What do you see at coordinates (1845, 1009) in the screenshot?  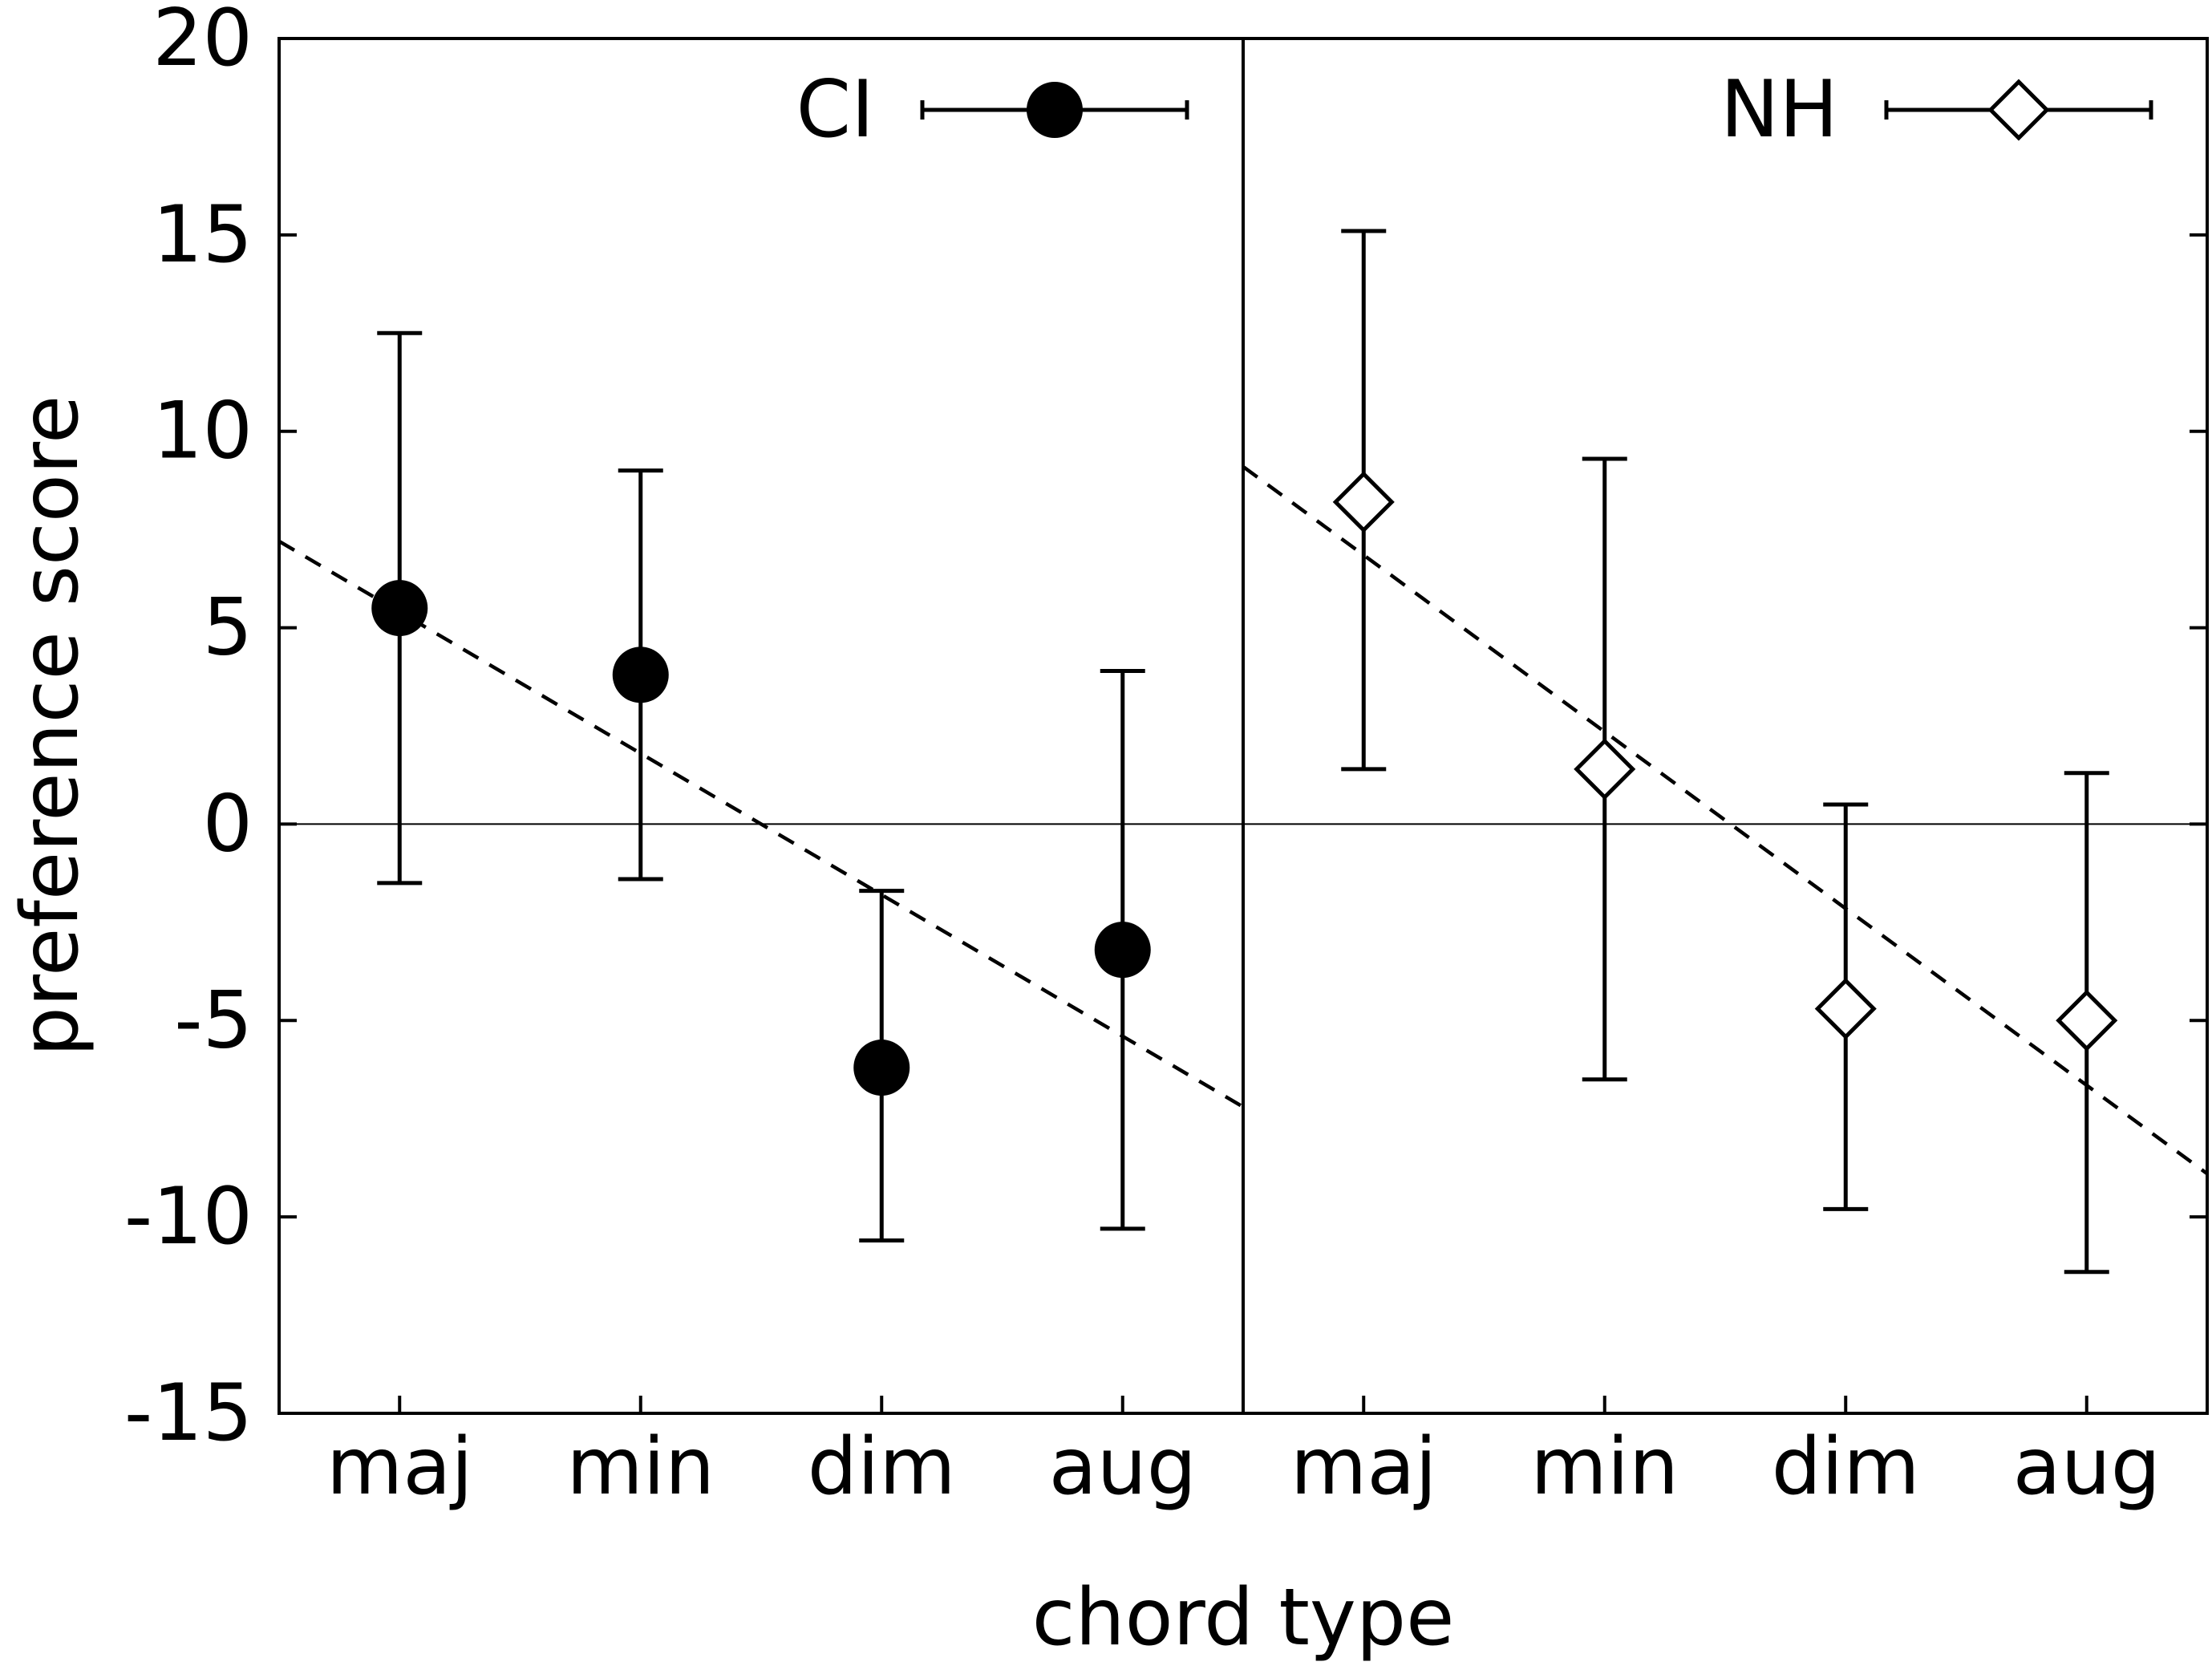 I see `data-point-nh-dim` at bounding box center [1845, 1009].